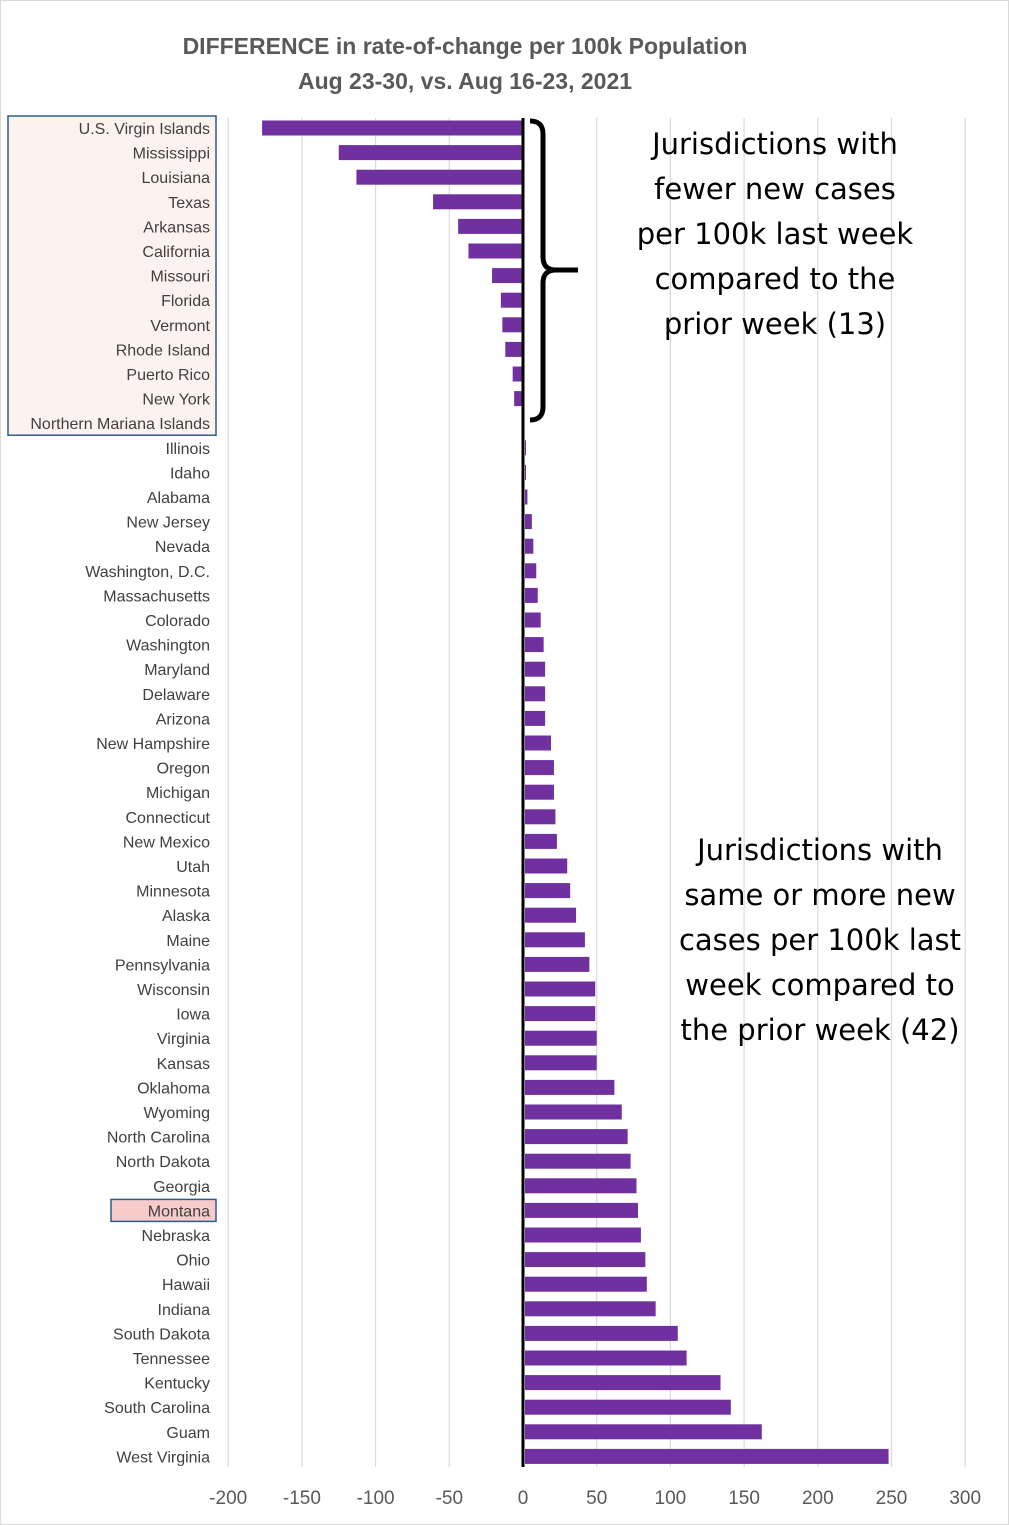 This screenshot has width=1009, height=1525. I want to click on category-label: Idaho, so click(190, 473).